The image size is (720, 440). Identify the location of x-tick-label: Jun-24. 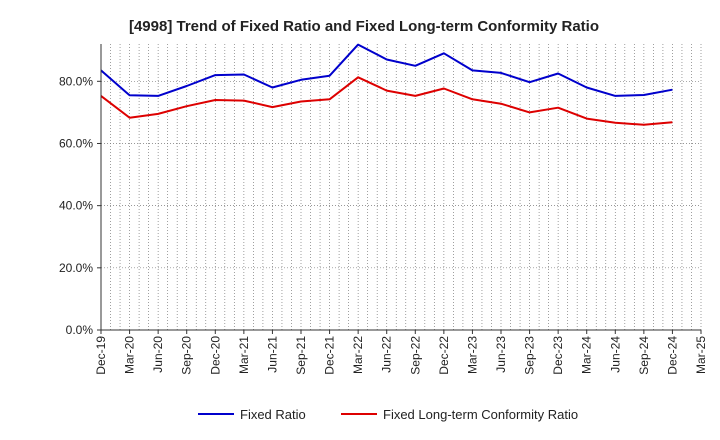
(615, 354).